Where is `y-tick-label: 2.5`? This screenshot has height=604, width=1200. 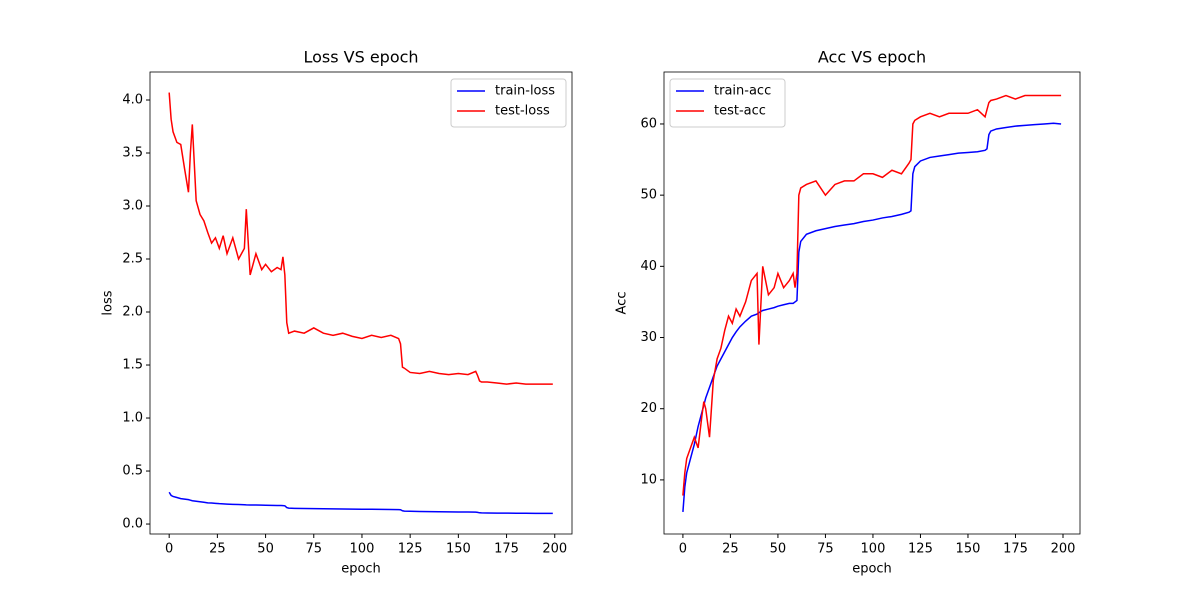
y-tick-label: 2.5 is located at coordinates (132, 259).